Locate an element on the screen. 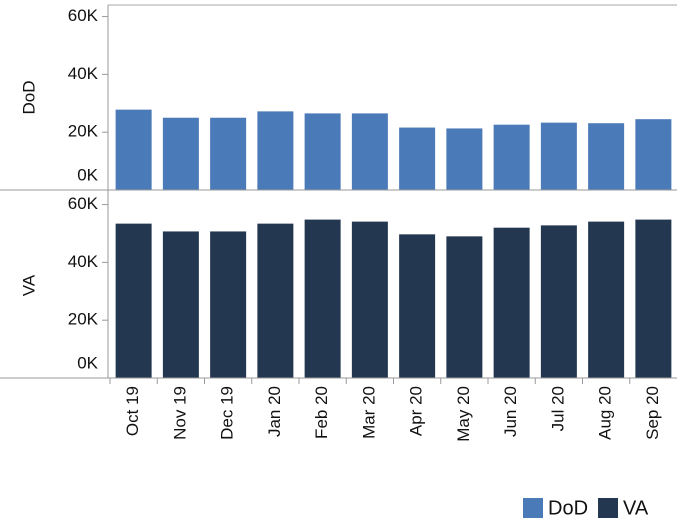 The image size is (677, 524). x-tick-label: Sep 20 is located at coordinates (652, 413).